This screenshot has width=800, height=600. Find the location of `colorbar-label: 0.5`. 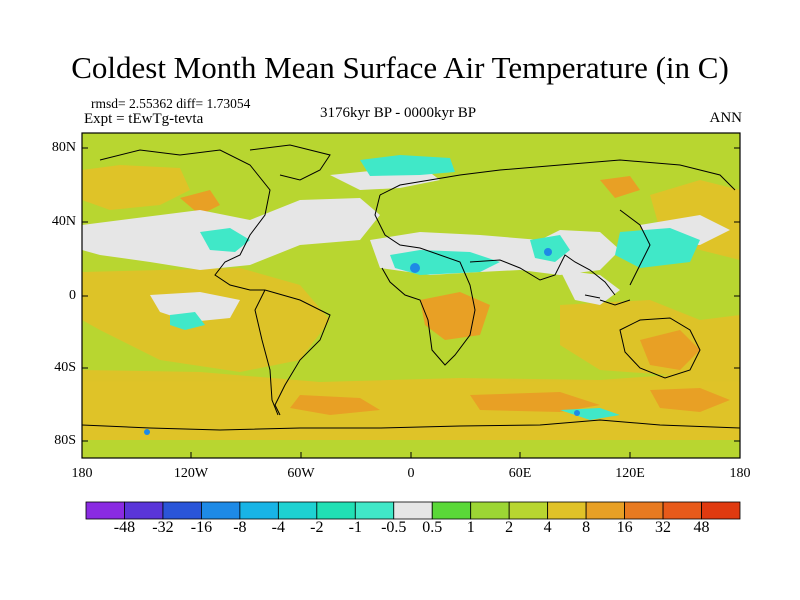

colorbar-label: 0.5 is located at coordinates (432, 527).